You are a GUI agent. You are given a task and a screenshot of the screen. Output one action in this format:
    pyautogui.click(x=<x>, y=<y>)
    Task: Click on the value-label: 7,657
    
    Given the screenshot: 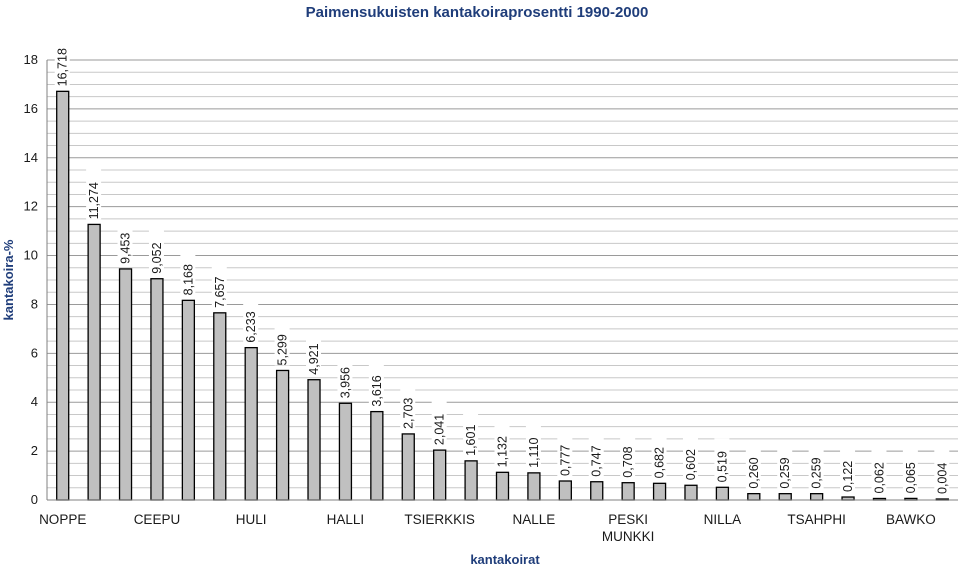 What is the action you would take?
    pyautogui.click(x=220, y=292)
    